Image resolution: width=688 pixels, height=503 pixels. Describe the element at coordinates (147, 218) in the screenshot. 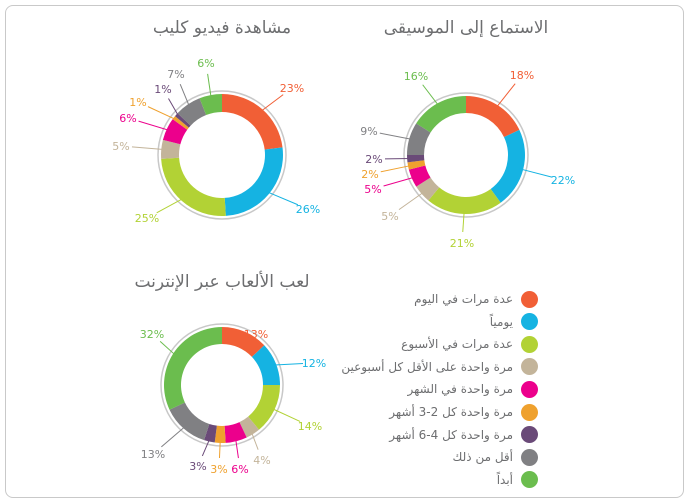

I see `slice-label: 25%` at that location.